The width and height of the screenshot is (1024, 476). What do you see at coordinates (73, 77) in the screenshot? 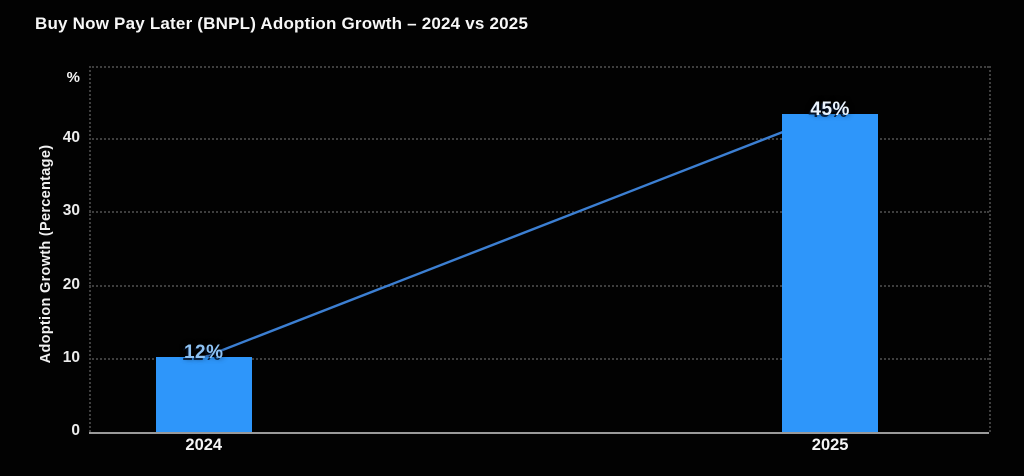
I see `y-axis-unit-label: %` at bounding box center [73, 77].